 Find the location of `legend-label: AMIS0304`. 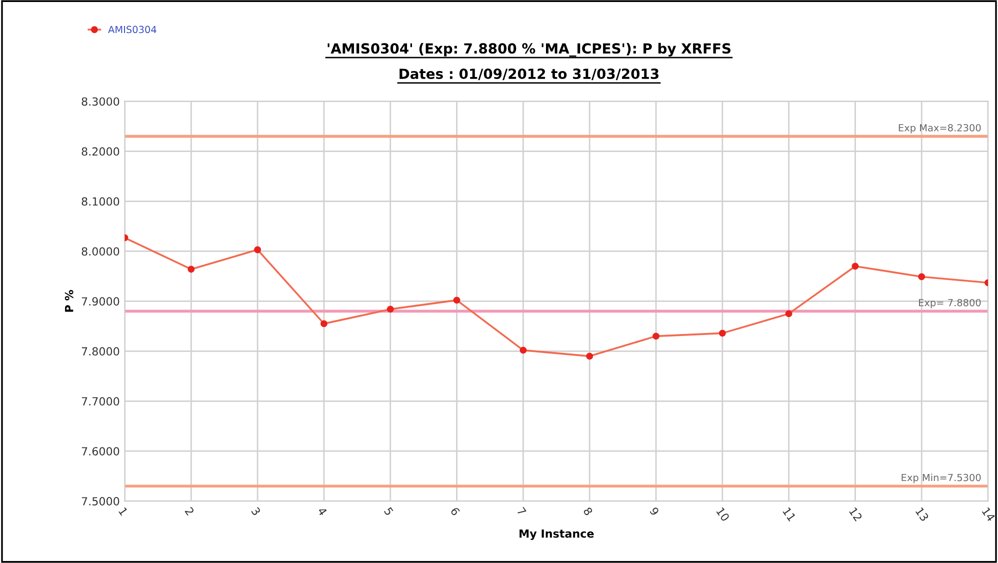

legend-label: AMIS0304 is located at coordinates (132, 30).